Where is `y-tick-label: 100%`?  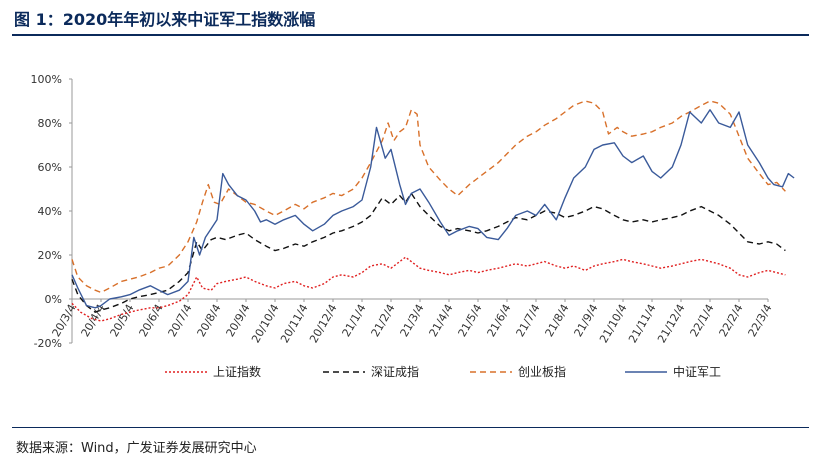 y-tick-label: 100% is located at coordinates (46, 79).